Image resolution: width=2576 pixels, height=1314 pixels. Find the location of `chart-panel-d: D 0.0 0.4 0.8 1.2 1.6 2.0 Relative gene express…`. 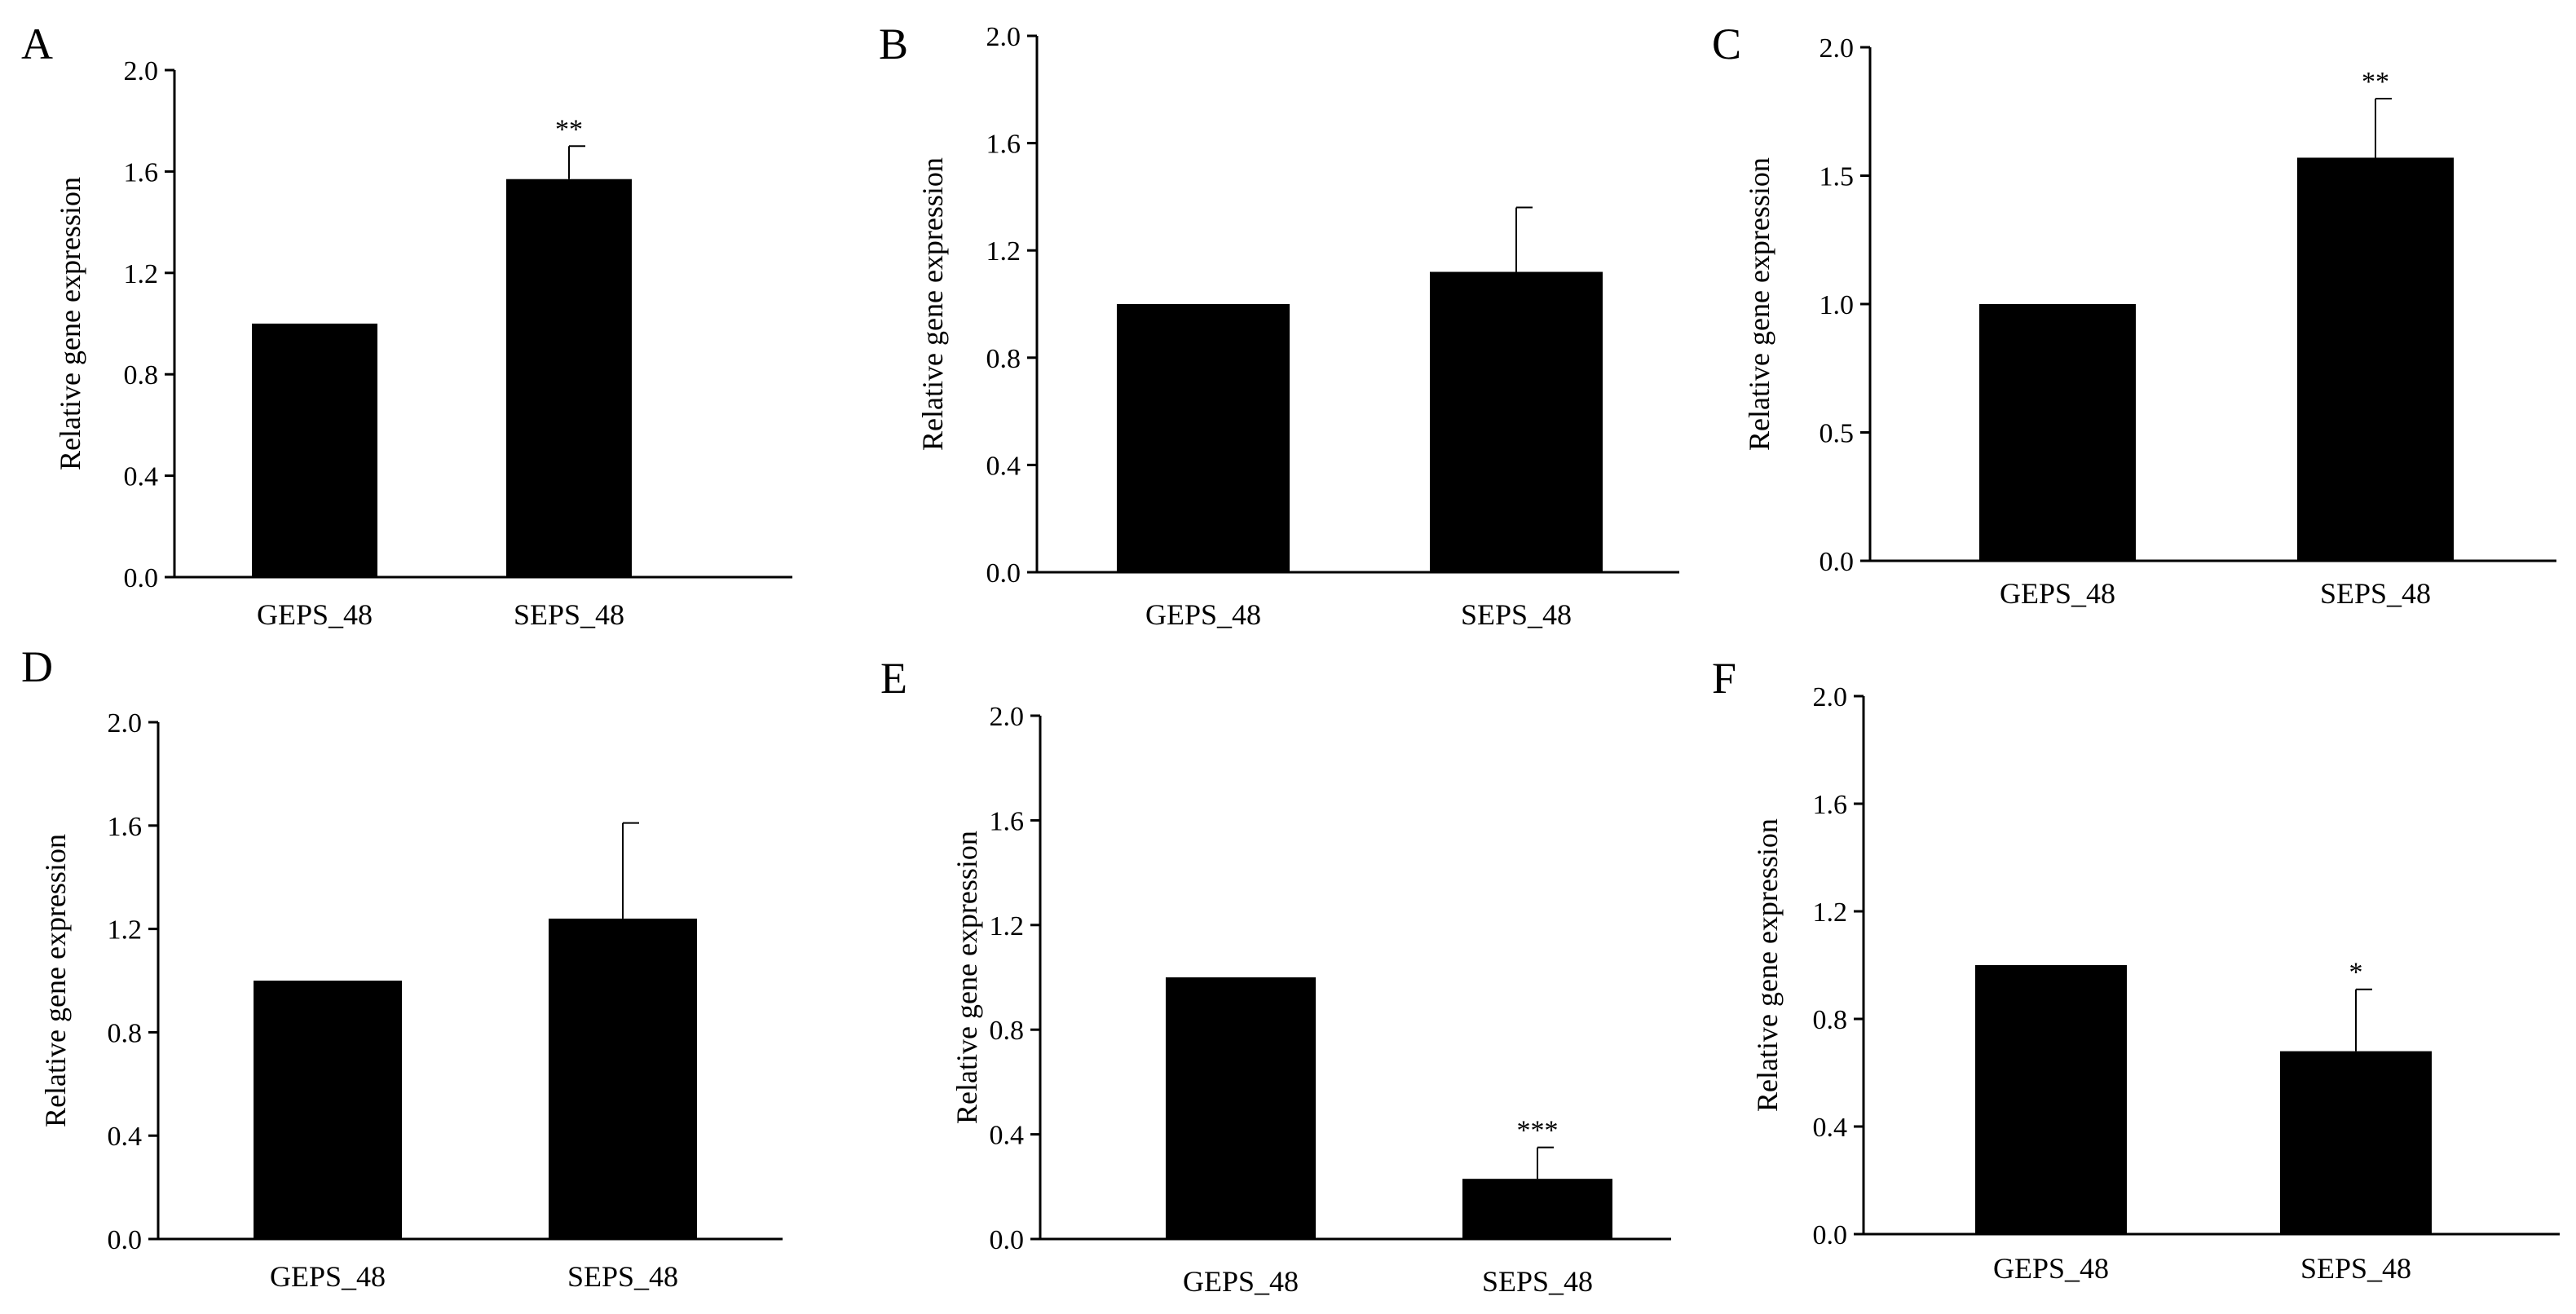

chart-panel-d: D 0.0 0.4 0.8 1.2 1.6 2.0 Relative gene express… is located at coordinates (402, 967).